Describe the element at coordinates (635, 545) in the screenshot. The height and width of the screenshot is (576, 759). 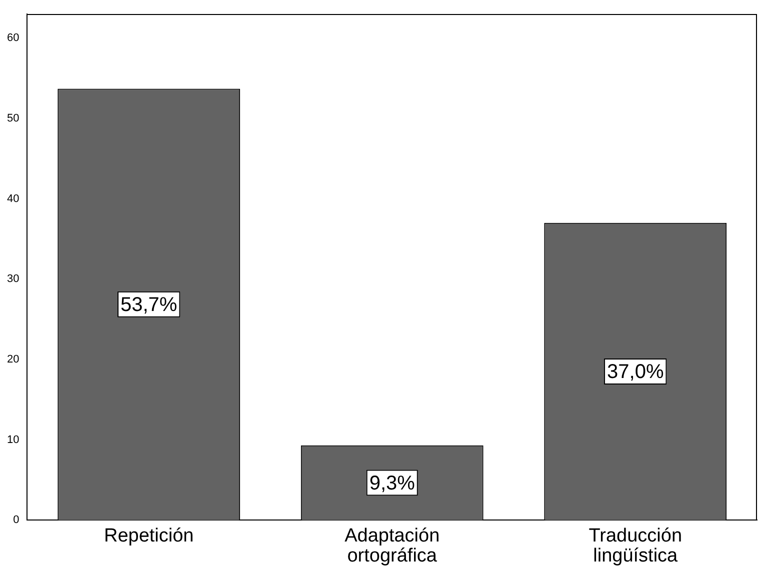
I see `x-tick-label: Traducción lingüística` at that location.